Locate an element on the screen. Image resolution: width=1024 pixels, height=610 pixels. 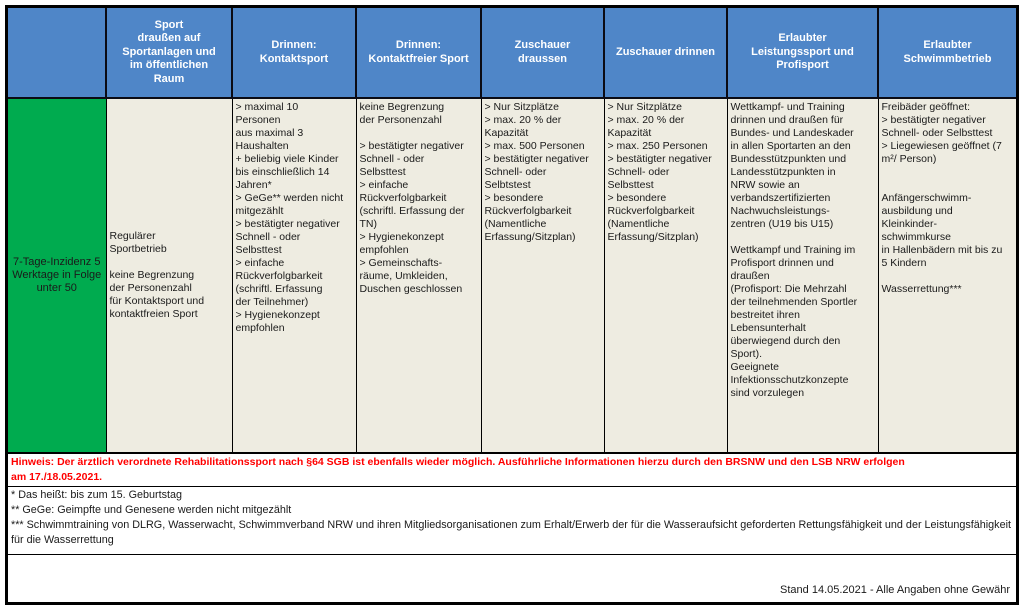
header-spectators-outdoor: Zuschauer draussen is located at coordinates (542, 53).